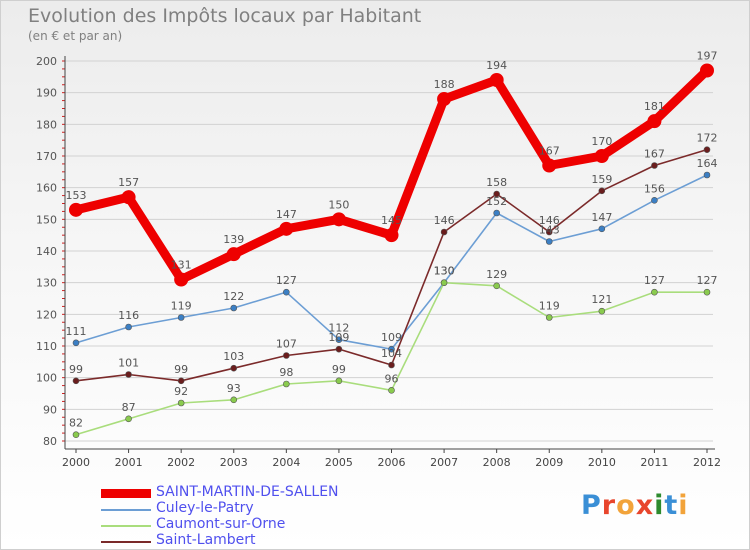 This screenshot has width=750, height=550. What do you see at coordinates (654, 188) in the screenshot?
I see `data-label: 156` at bounding box center [654, 188].